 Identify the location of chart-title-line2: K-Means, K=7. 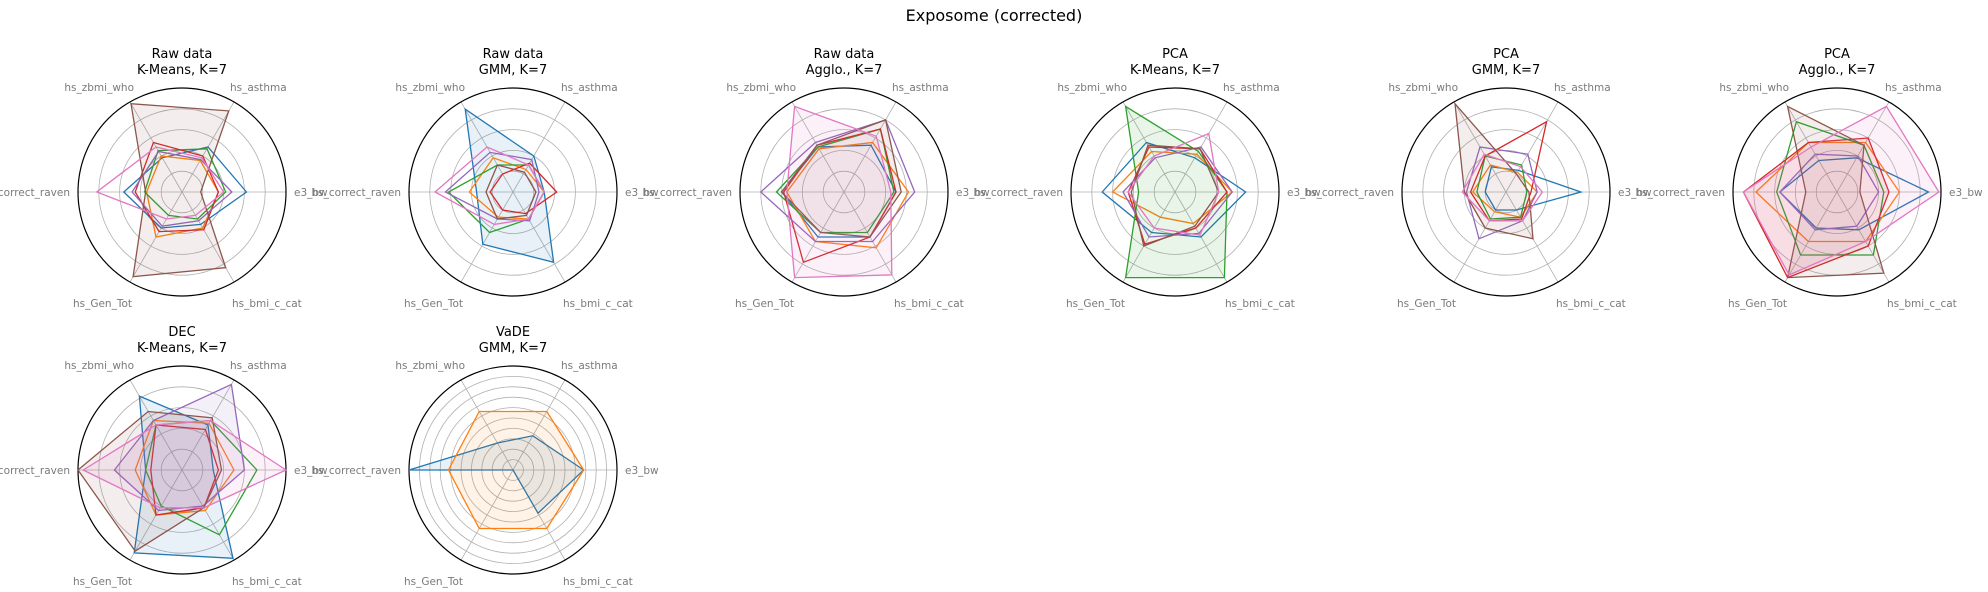
(182, 348).